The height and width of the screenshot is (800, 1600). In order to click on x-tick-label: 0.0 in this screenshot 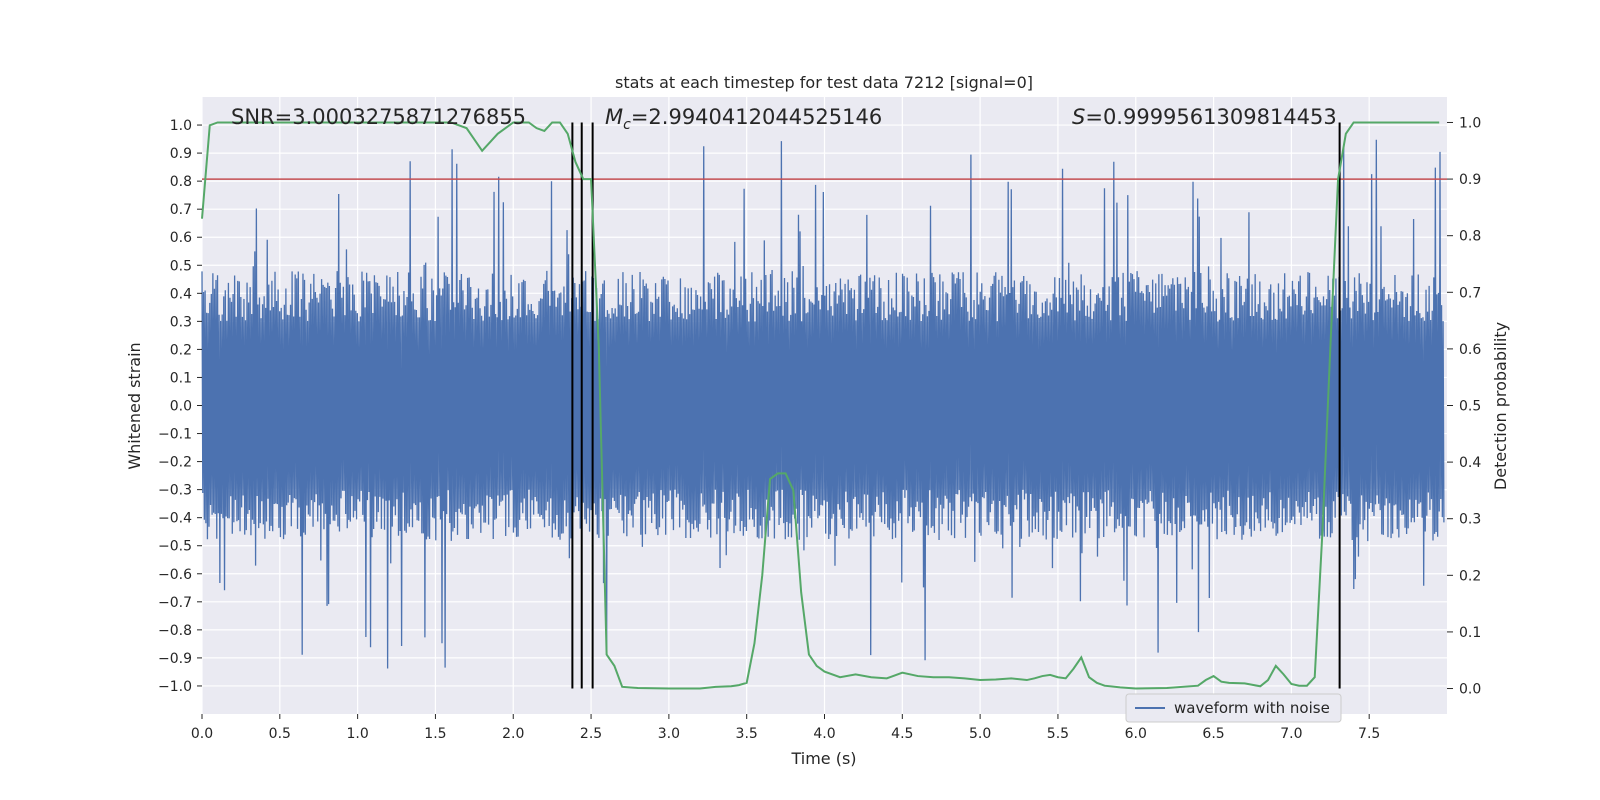, I will do `click(202, 734)`.